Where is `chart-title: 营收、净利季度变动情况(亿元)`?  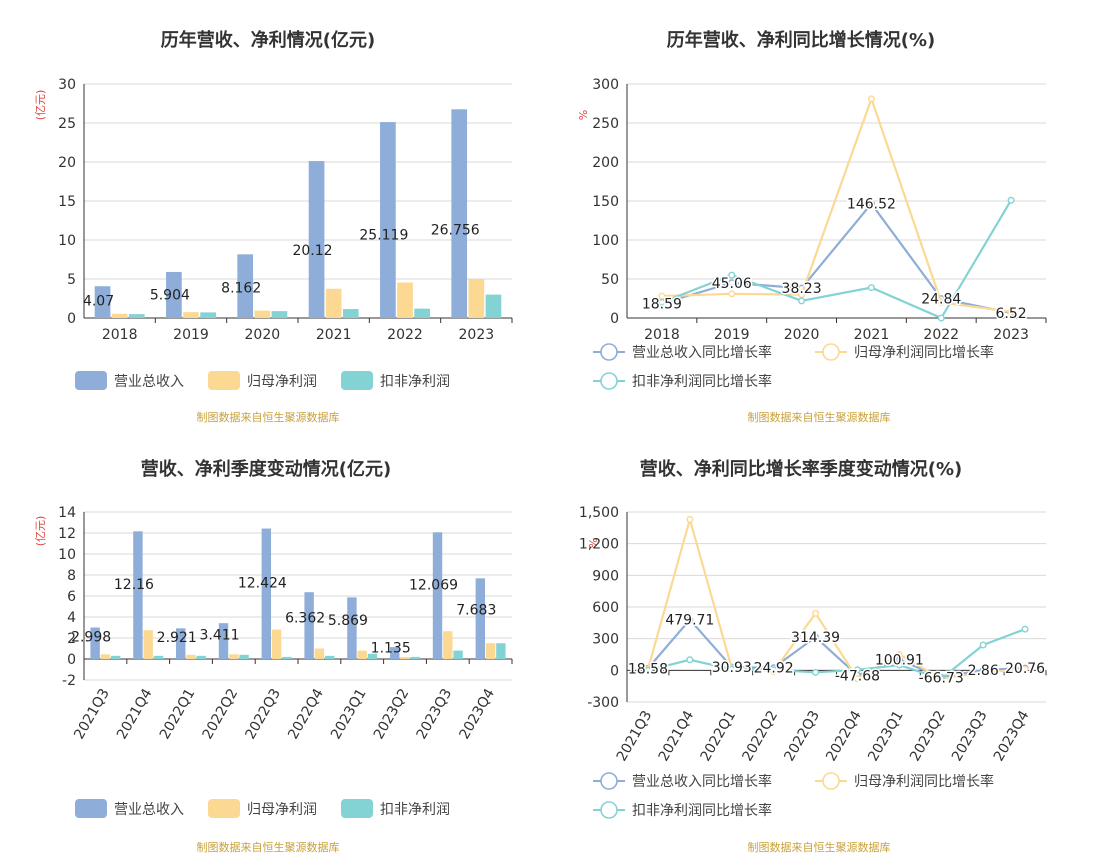 chart-title: 营收、净利季度变动情况(亿元) is located at coordinates (266, 469).